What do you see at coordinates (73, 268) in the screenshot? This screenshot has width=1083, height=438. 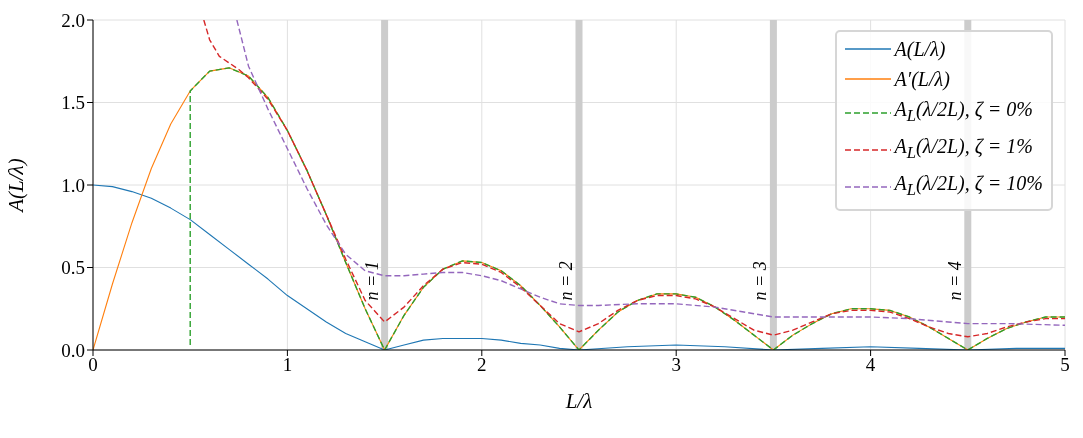 I see `y-tick-label: 0.5` at bounding box center [73, 268].